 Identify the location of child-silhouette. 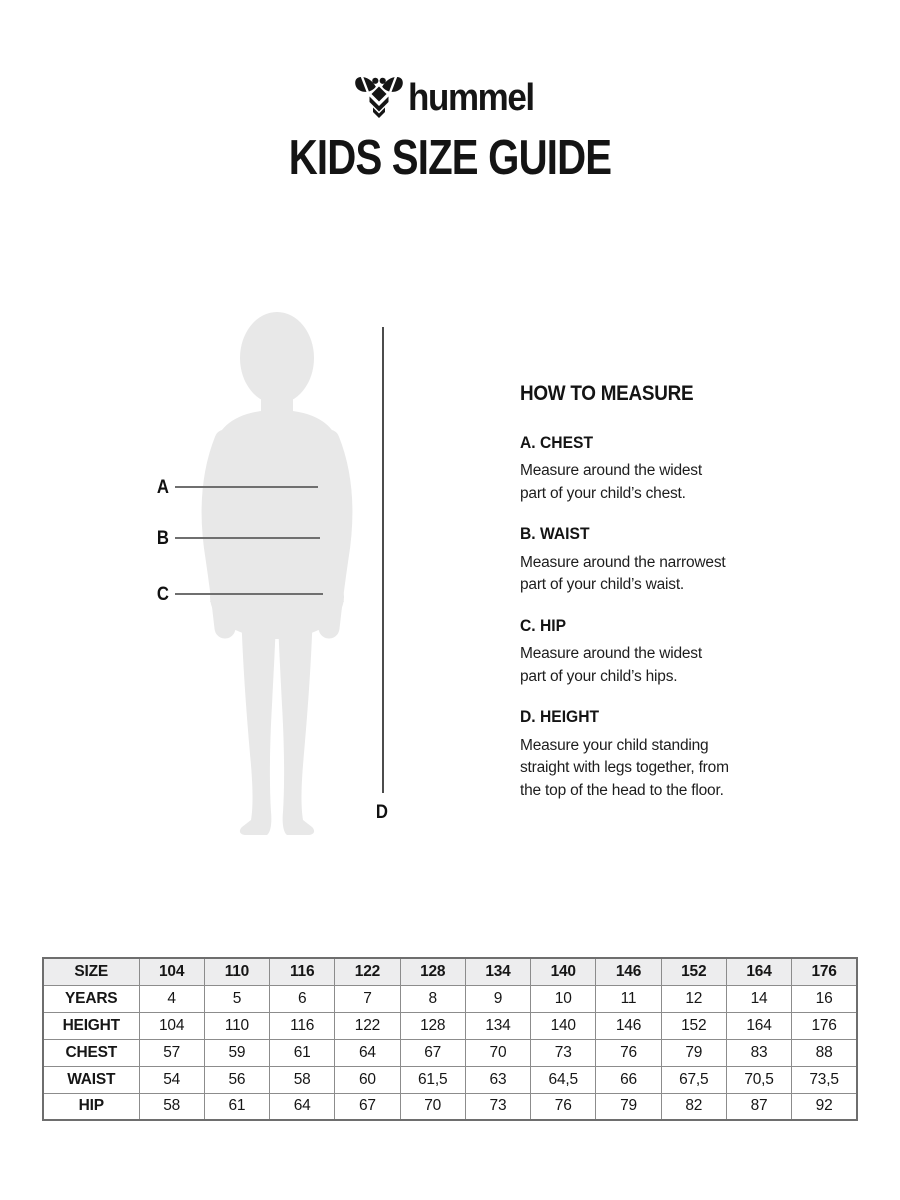
(277, 573).